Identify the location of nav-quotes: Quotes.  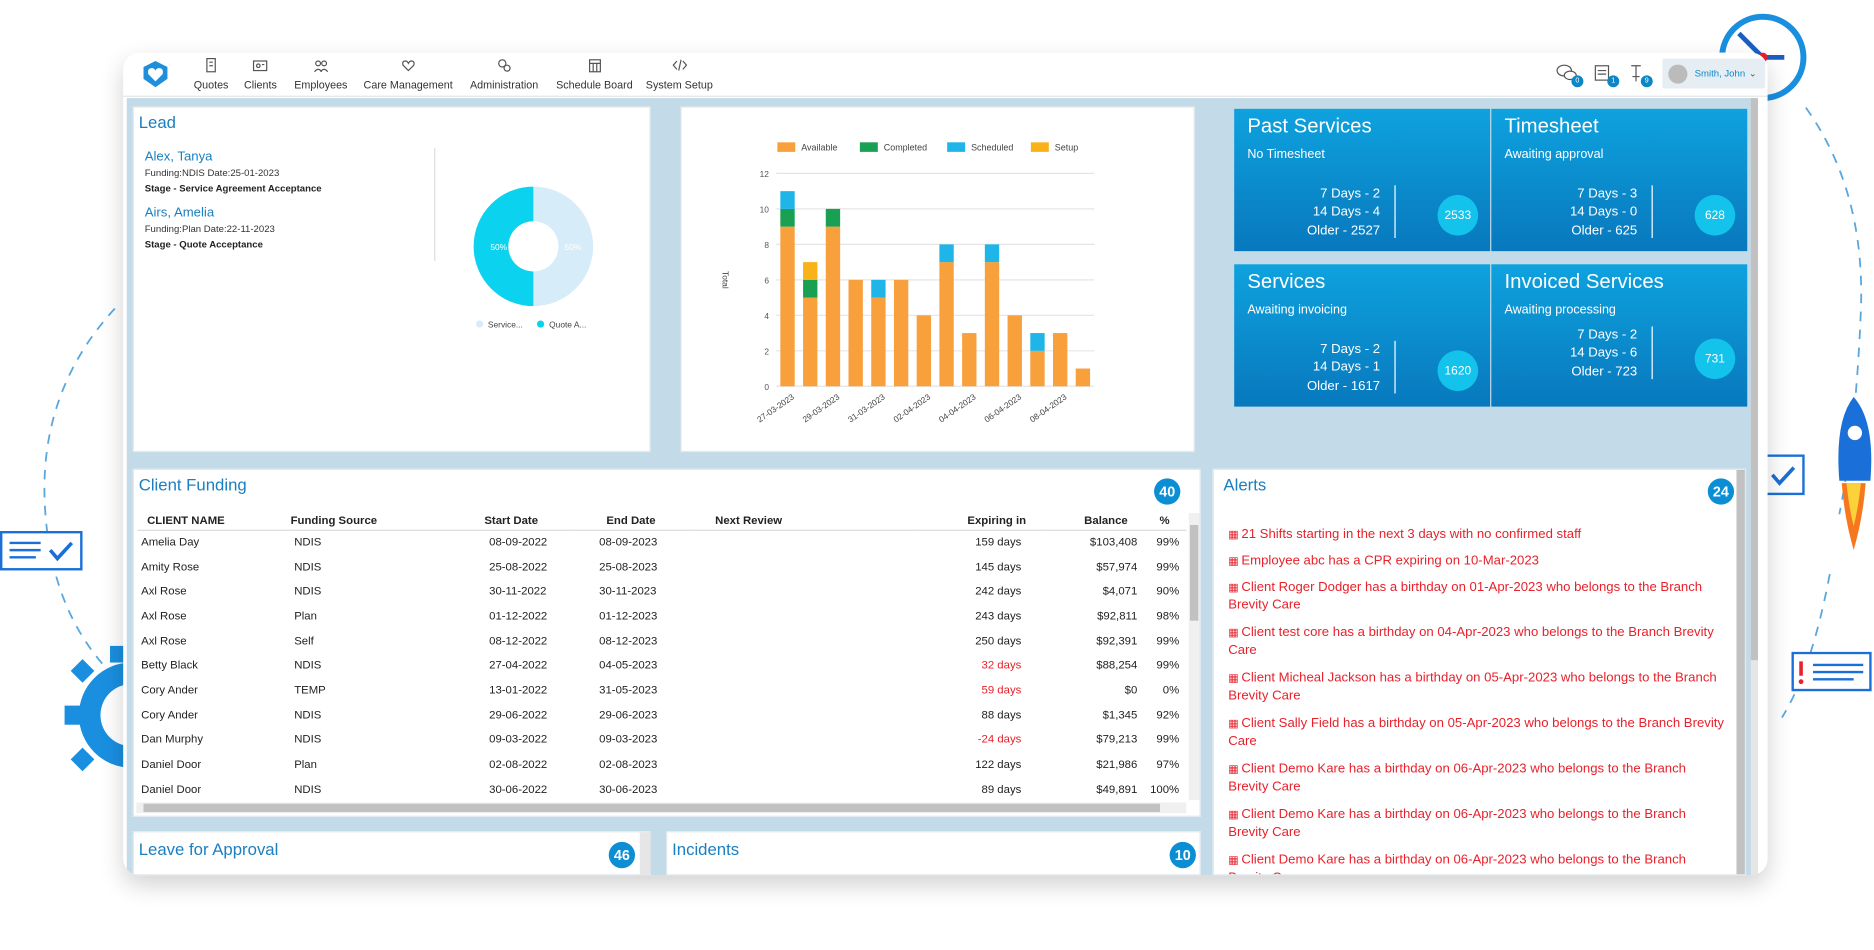
(211, 74).